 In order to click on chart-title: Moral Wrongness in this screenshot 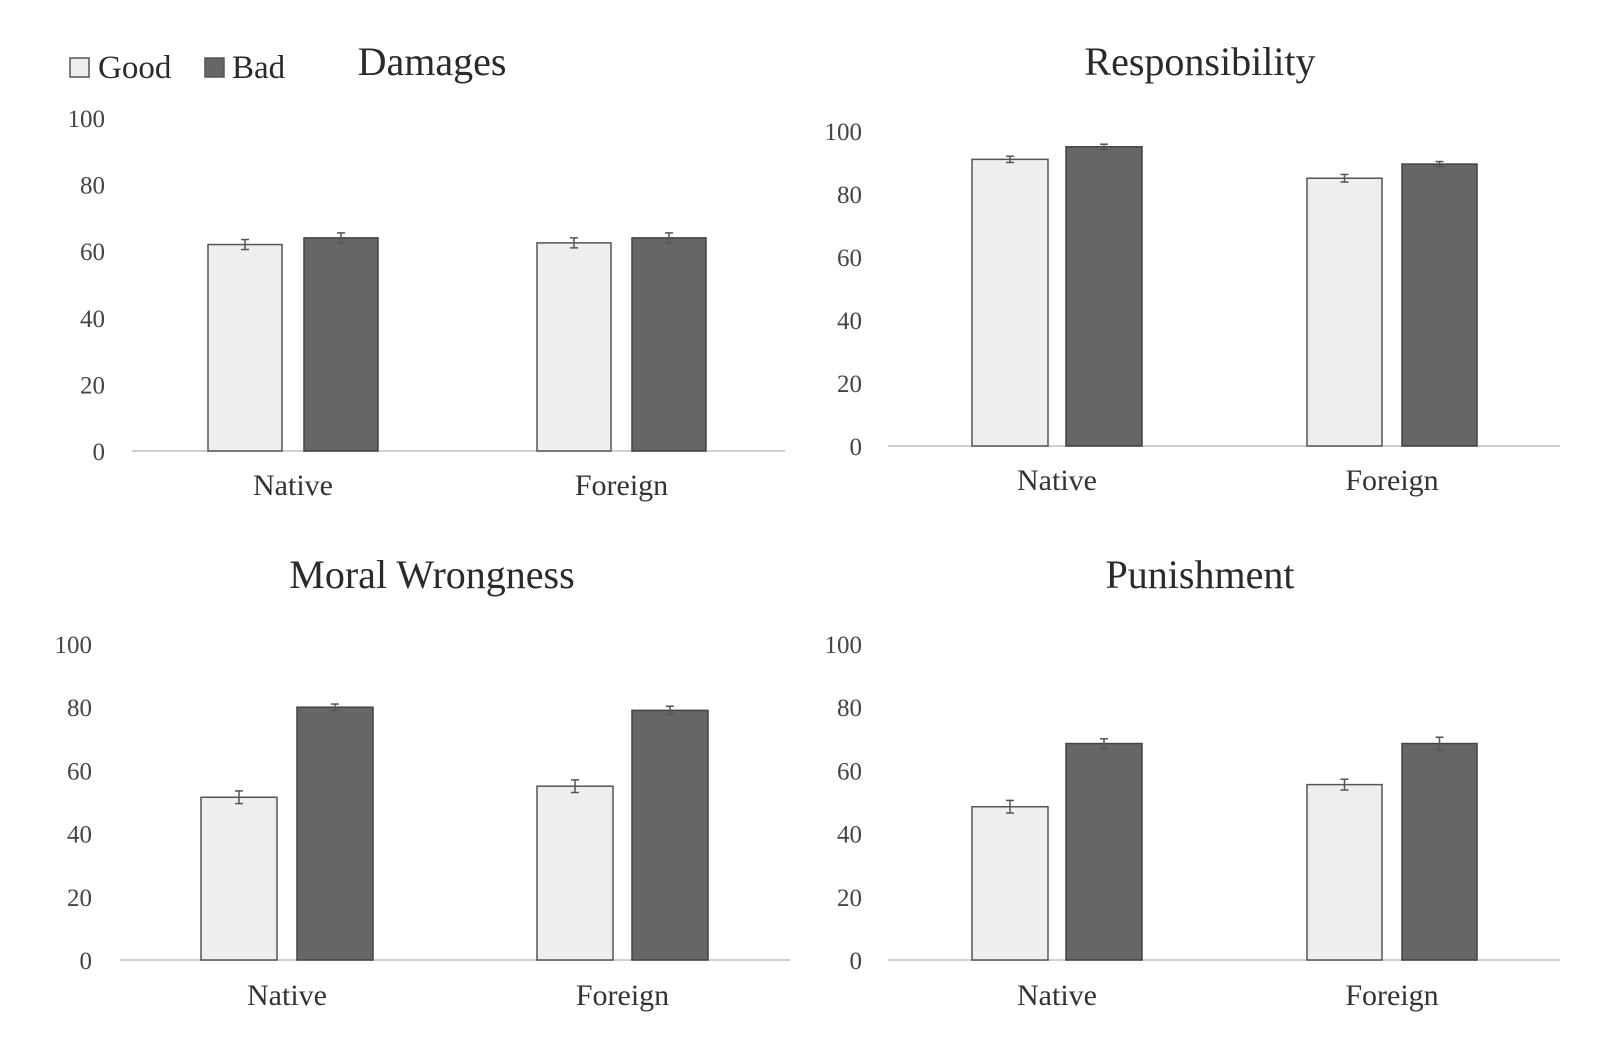, I will do `click(431, 574)`.